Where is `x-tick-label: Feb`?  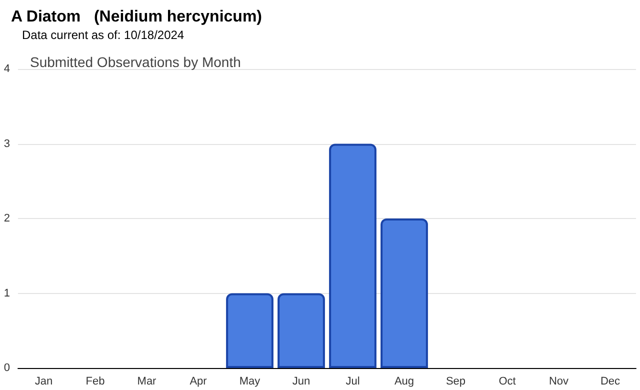 x-tick-label: Feb is located at coordinates (95, 382).